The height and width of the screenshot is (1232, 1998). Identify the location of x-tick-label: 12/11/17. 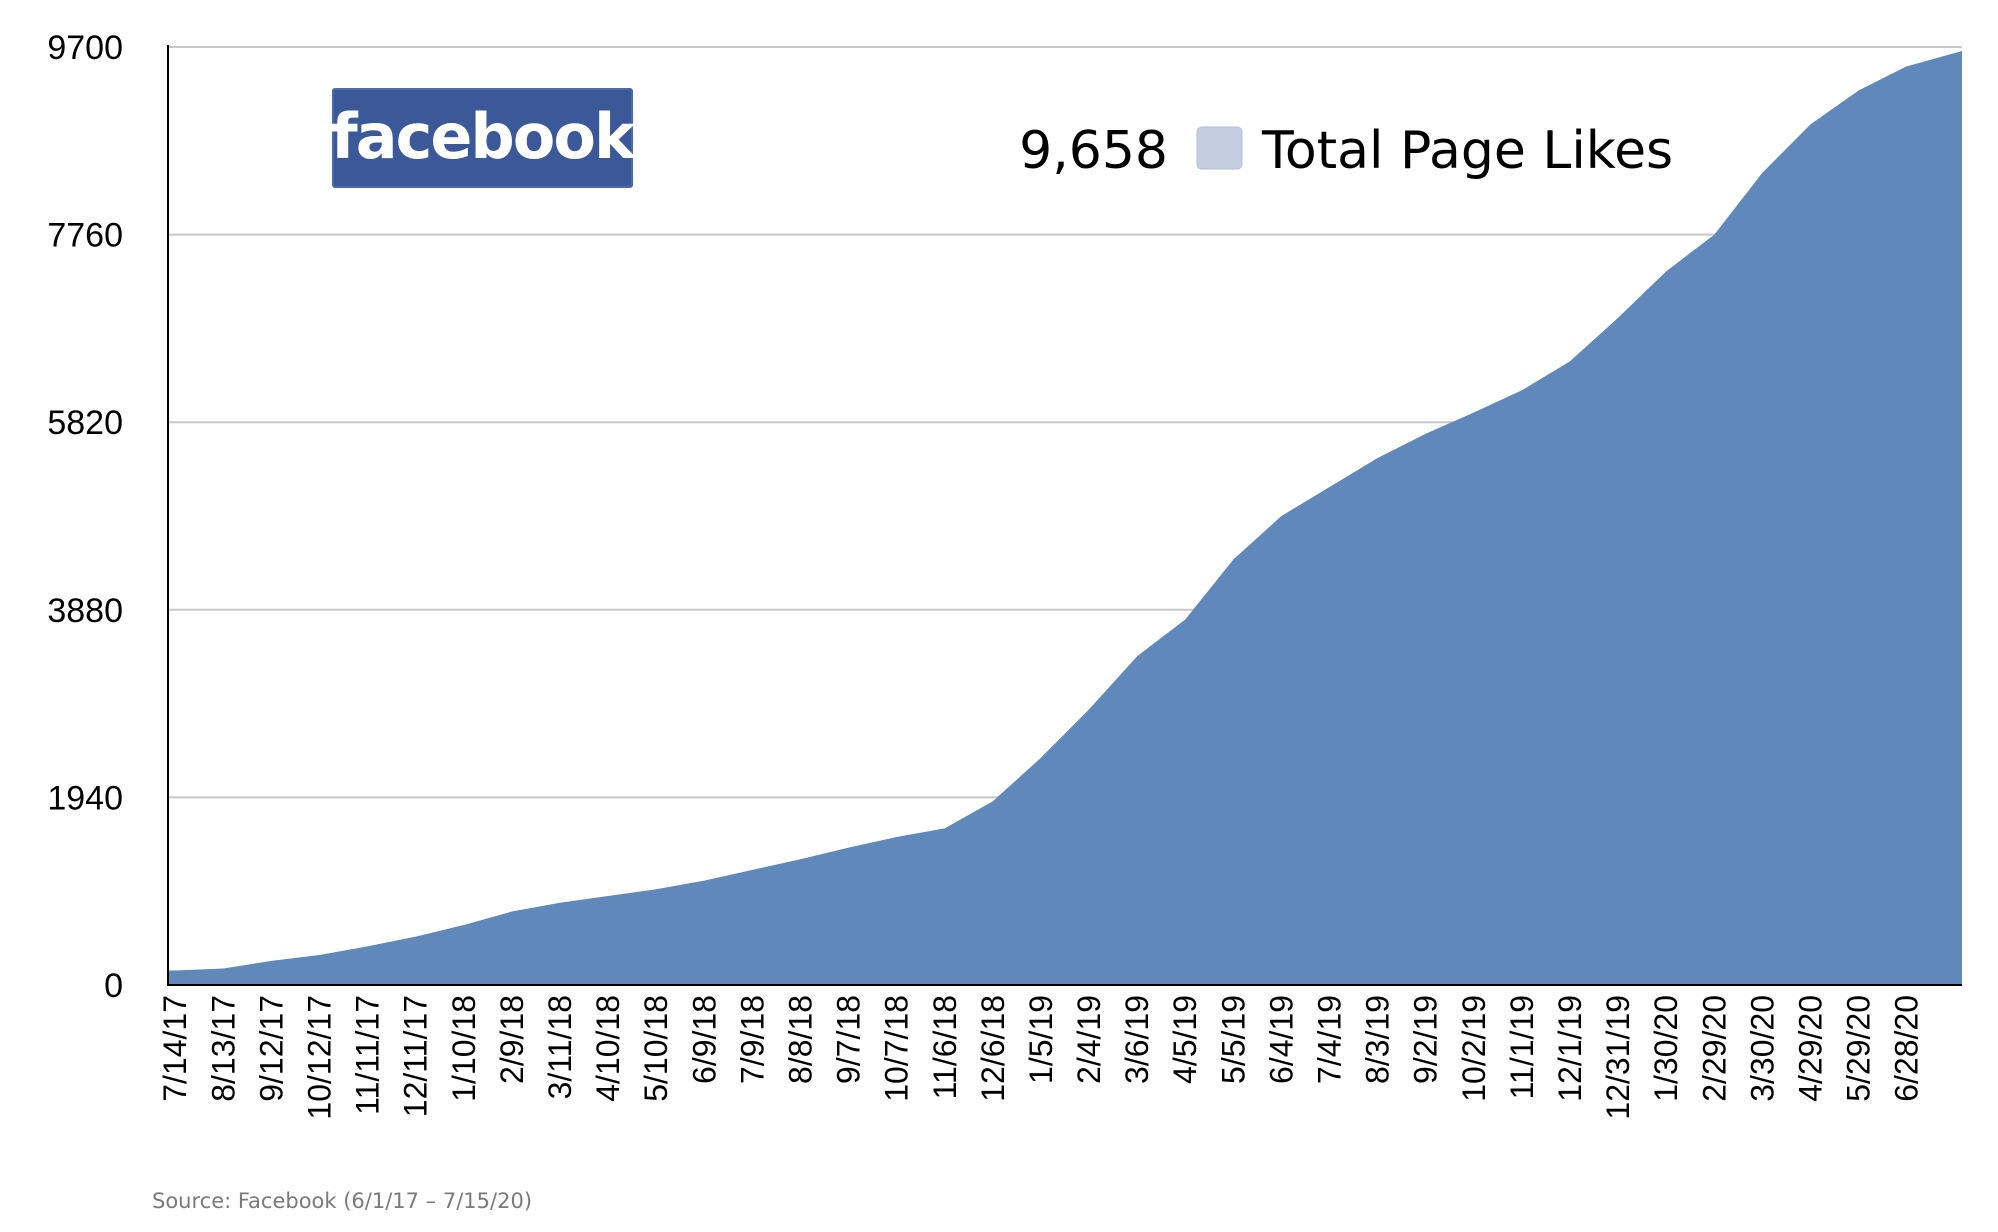
(416, 1056).